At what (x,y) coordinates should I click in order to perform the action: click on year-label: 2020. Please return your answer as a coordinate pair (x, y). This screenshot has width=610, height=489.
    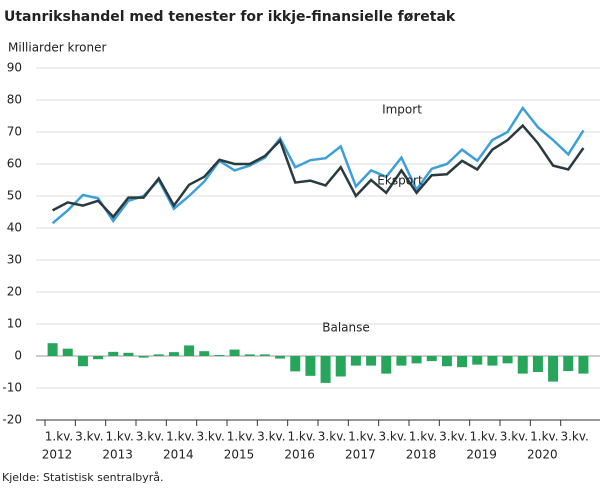
    Looking at the image, I should click on (542, 455).